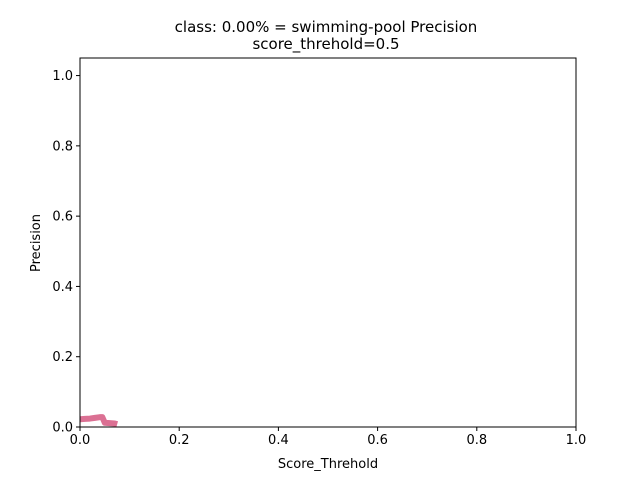  I want to click on x-tick-label: 0.2, so click(179, 440).